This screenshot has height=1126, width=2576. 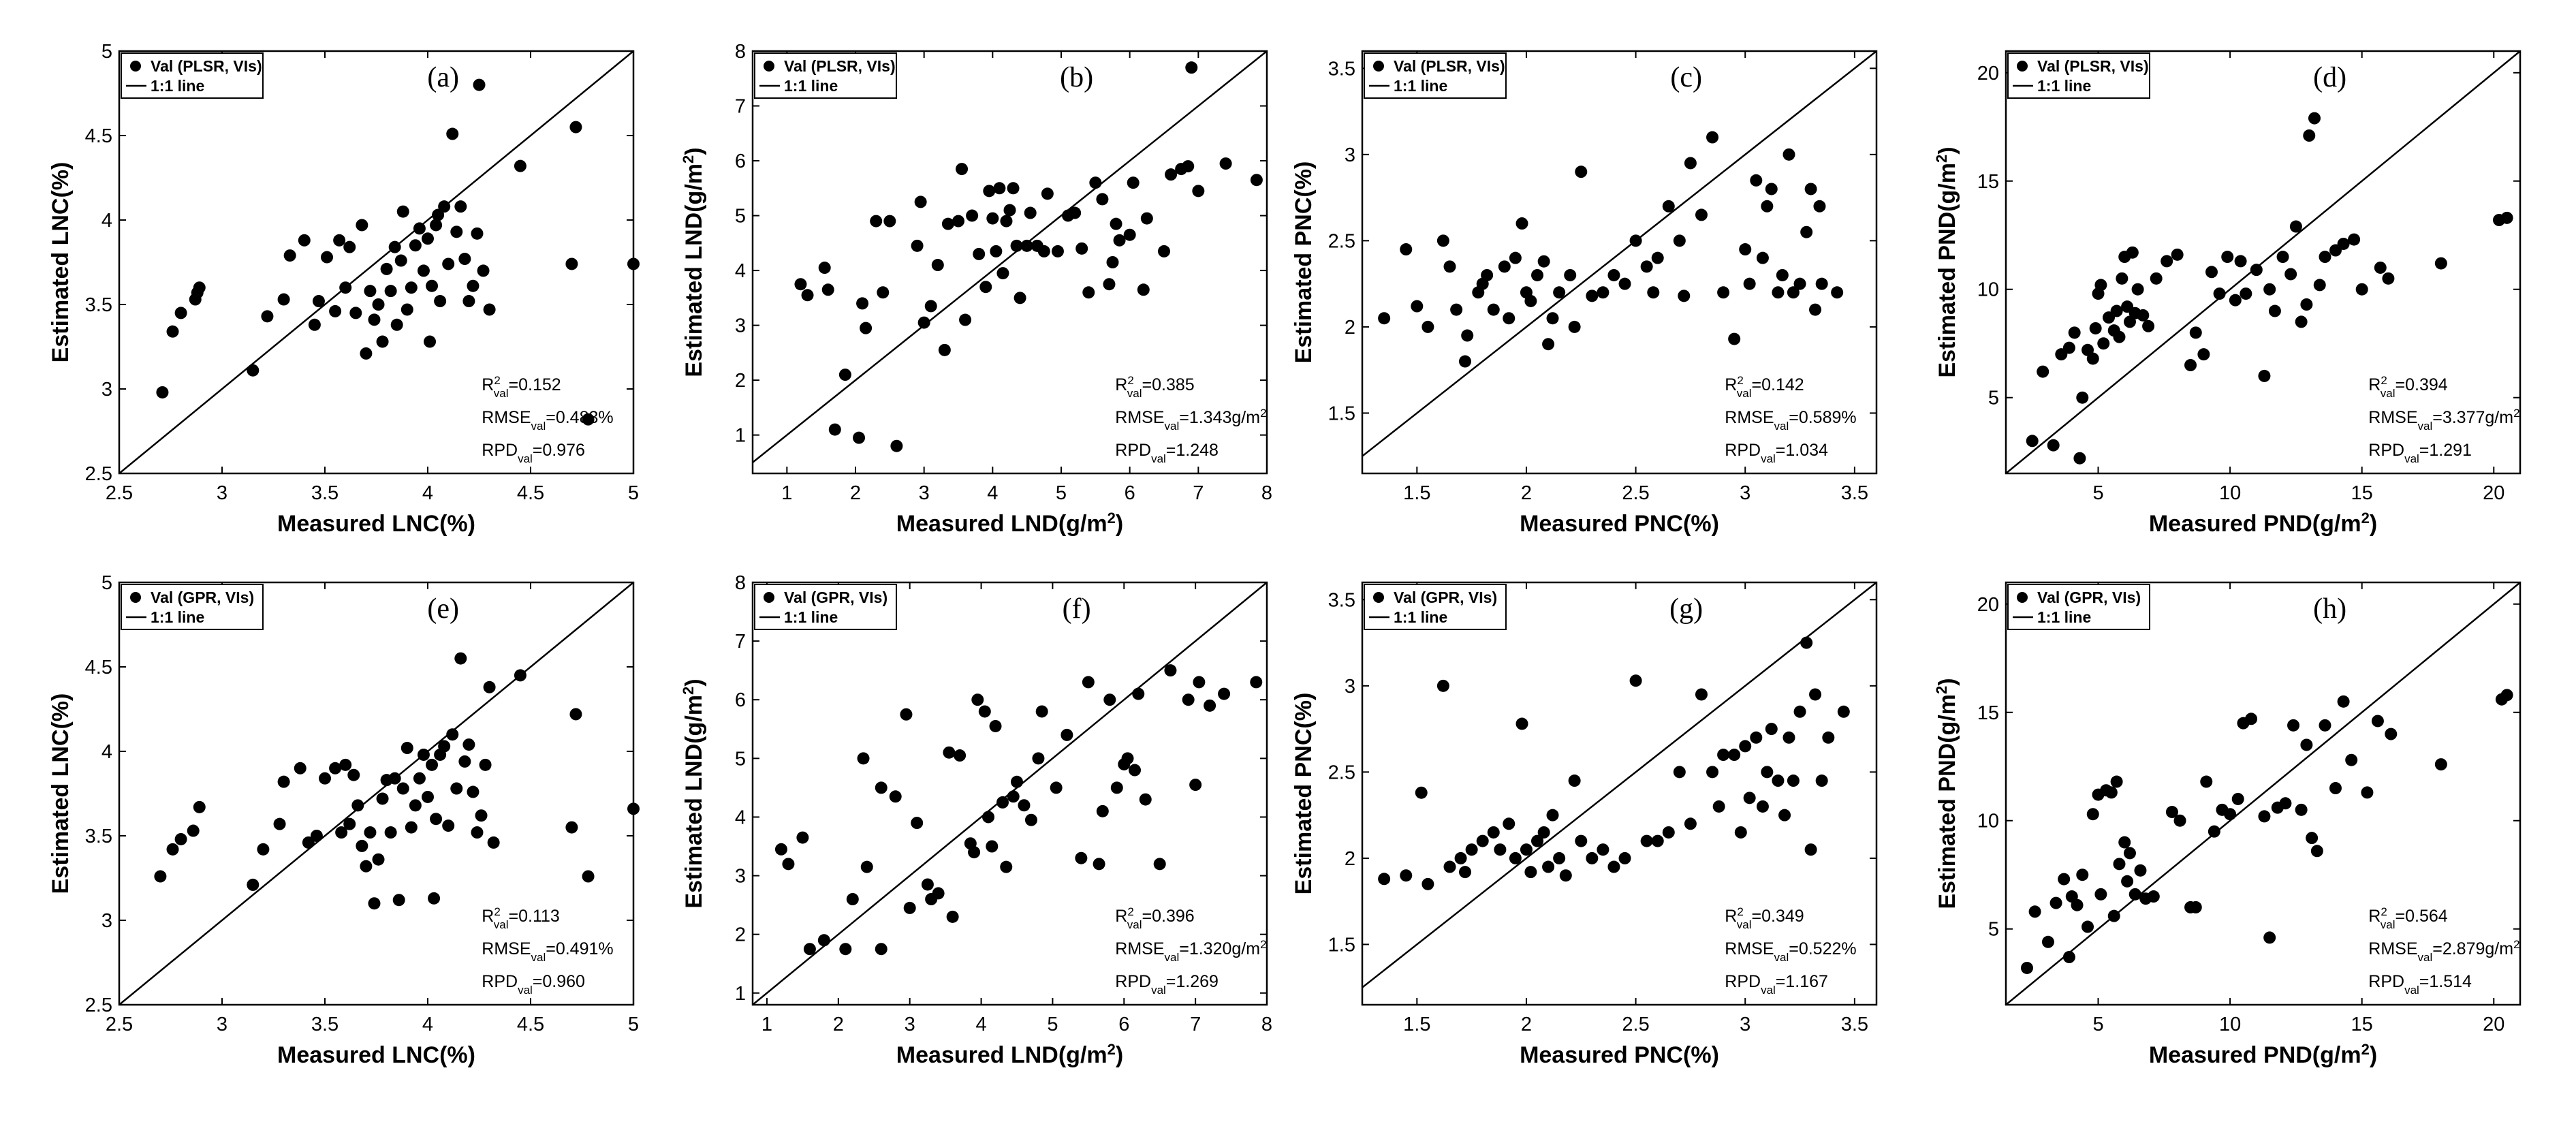 What do you see at coordinates (992, 493) in the screenshot?
I see `x-tick-label: 4` at bounding box center [992, 493].